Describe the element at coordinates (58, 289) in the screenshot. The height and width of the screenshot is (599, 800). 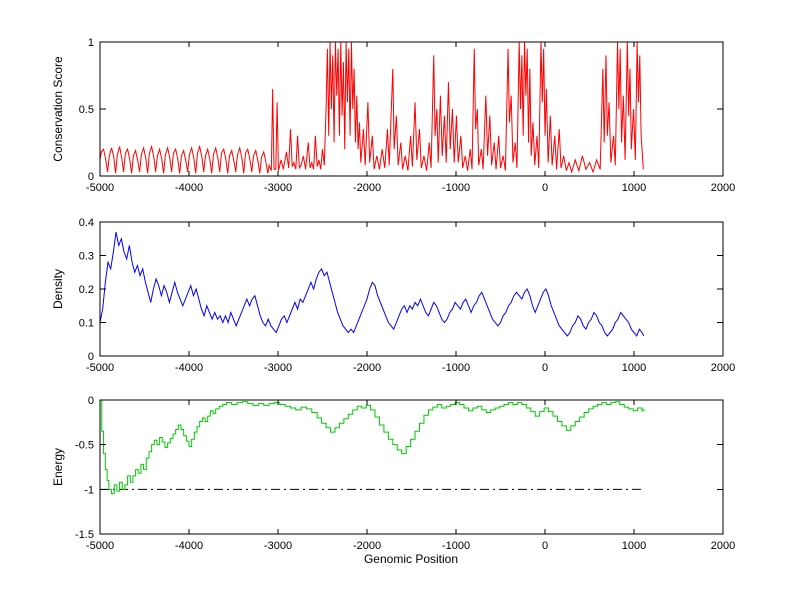
I see `ylabel-density: Density` at that location.